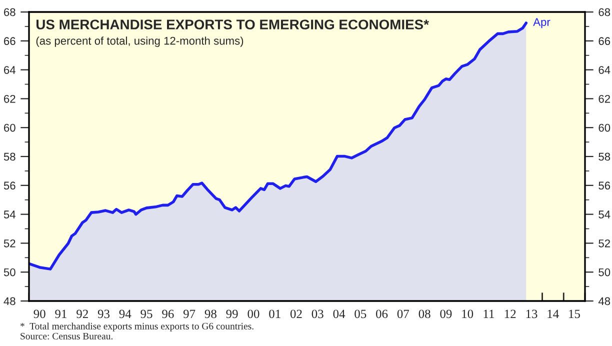 The image size is (612, 346). What do you see at coordinates (604, 243) in the screenshot?
I see `y2-tick-label: 52` at bounding box center [604, 243].